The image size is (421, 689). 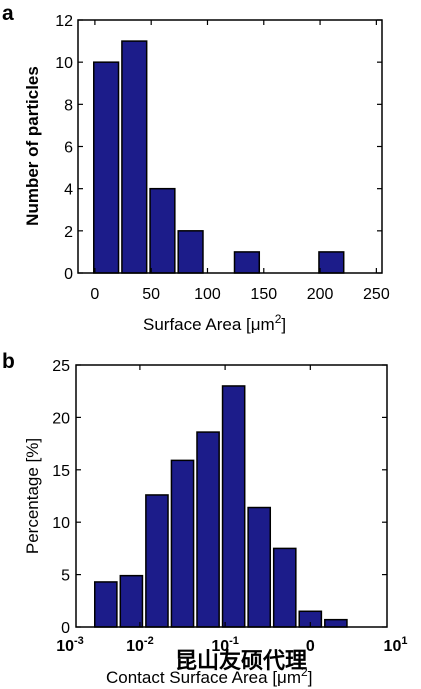 I want to click on panel-a-y-tick-label: 4, so click(x=68, y=190).